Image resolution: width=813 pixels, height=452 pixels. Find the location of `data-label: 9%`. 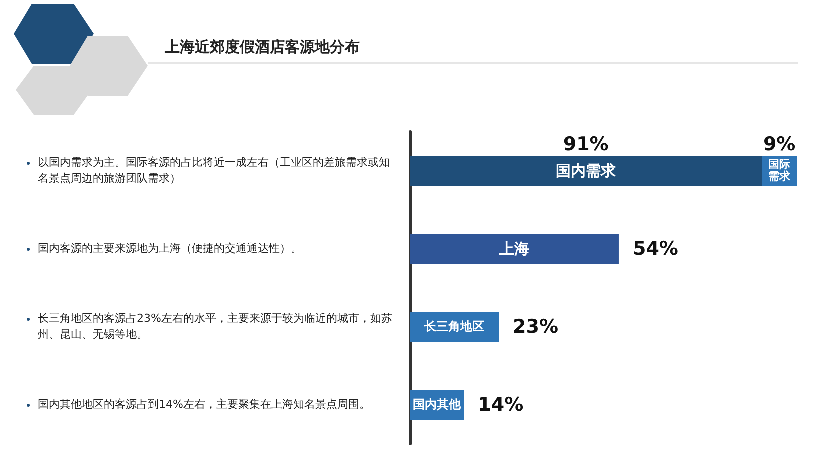

data-label: 9% is located at coordinates (779, 145).